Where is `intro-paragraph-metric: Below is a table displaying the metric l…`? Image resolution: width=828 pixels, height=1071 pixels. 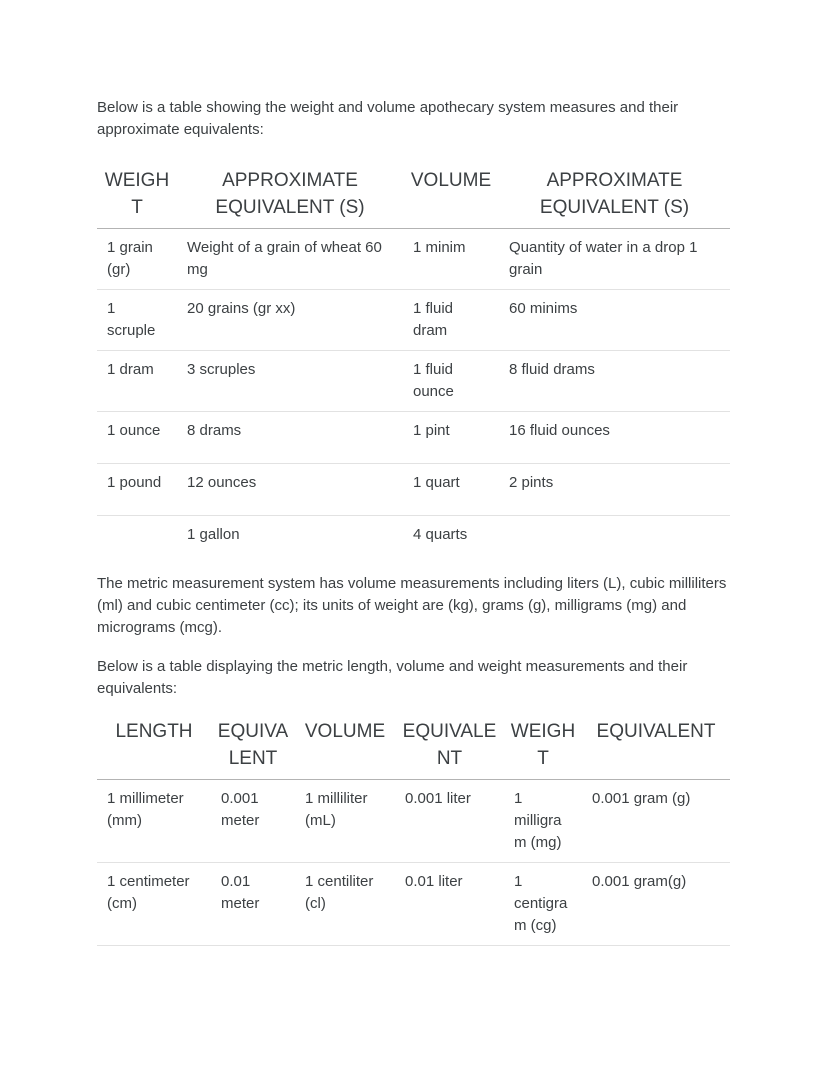
intro-paragraph-metric: Below is a table displaying the metric l… is located at coordinates (392, 677).